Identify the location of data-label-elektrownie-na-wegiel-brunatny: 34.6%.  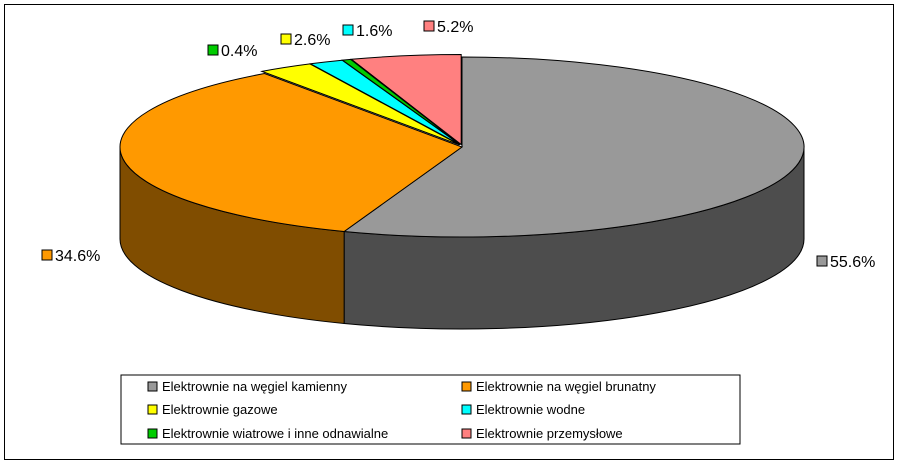
(70, 256).